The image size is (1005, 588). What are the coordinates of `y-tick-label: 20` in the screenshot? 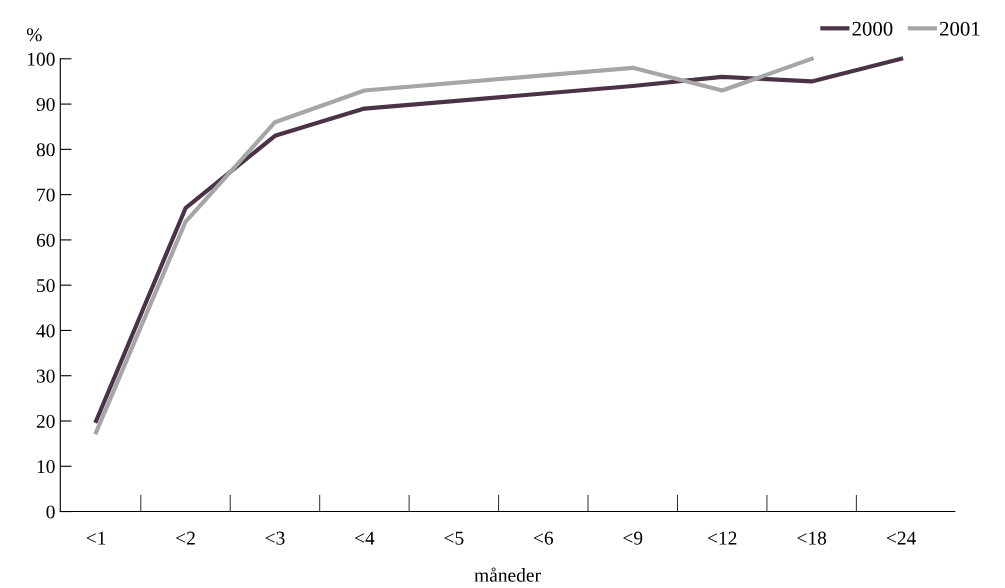 It's located at (45, 421).